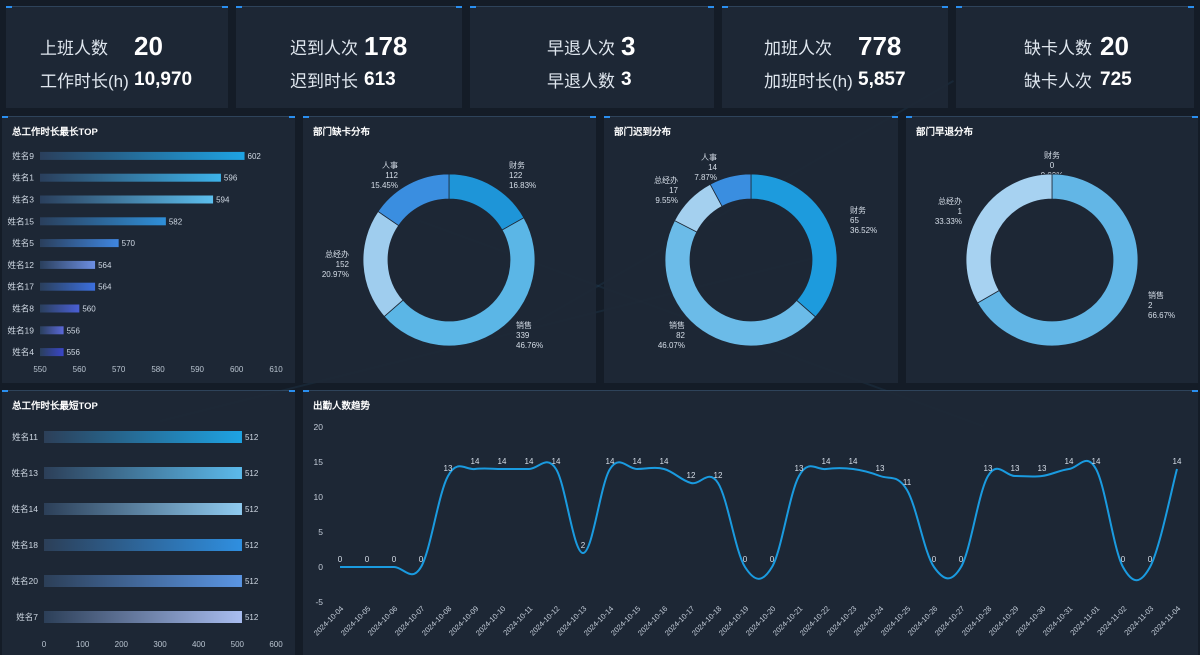 The width and height of the screenshot is (1200, 655). I want to click on panel-title: 总工作时长最短TOP, so click(55, 406).